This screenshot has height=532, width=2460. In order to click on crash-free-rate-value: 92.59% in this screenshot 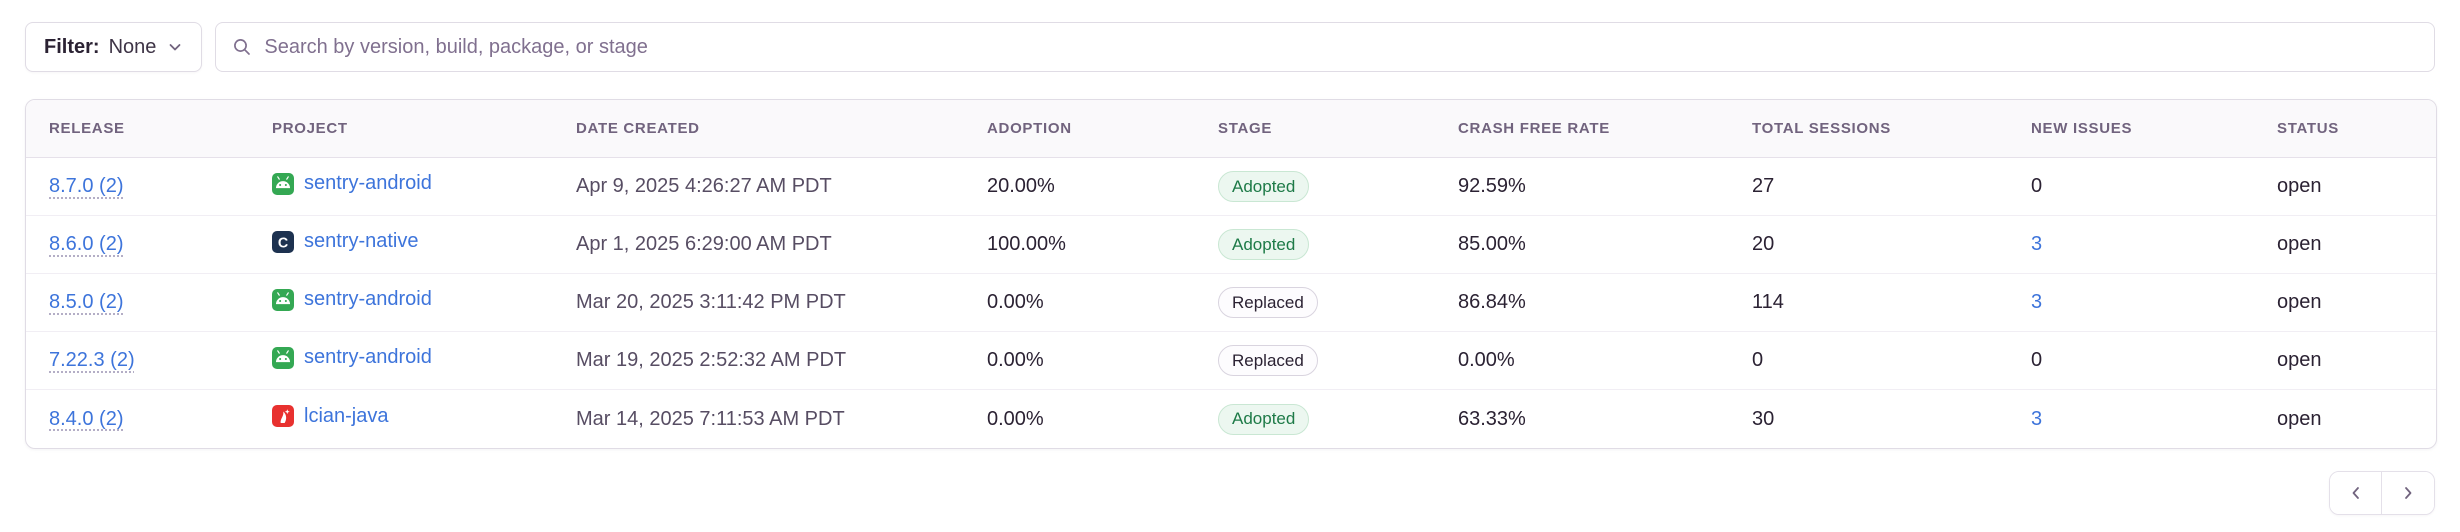, I will do `click(1582, 187)`.